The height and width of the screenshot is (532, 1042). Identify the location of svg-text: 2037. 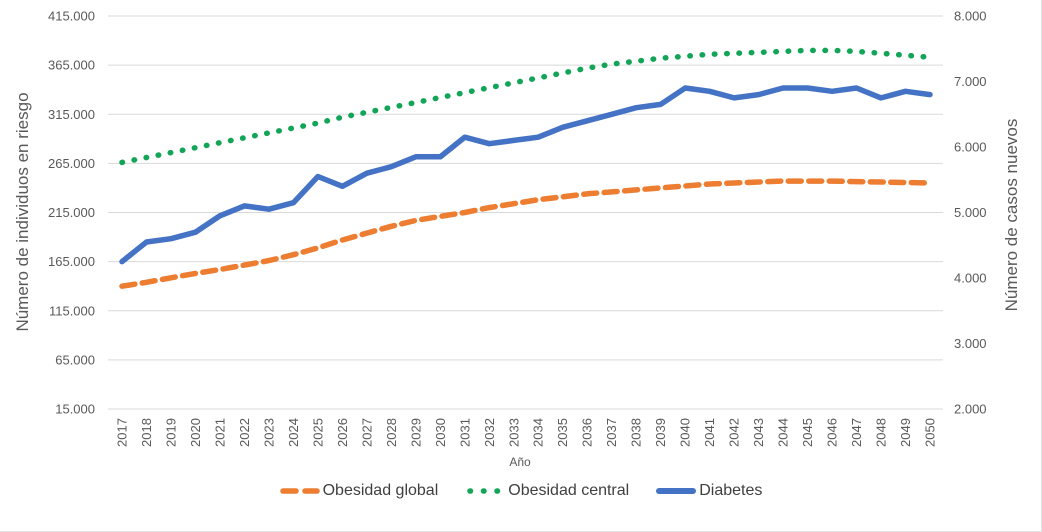
(611, 432).